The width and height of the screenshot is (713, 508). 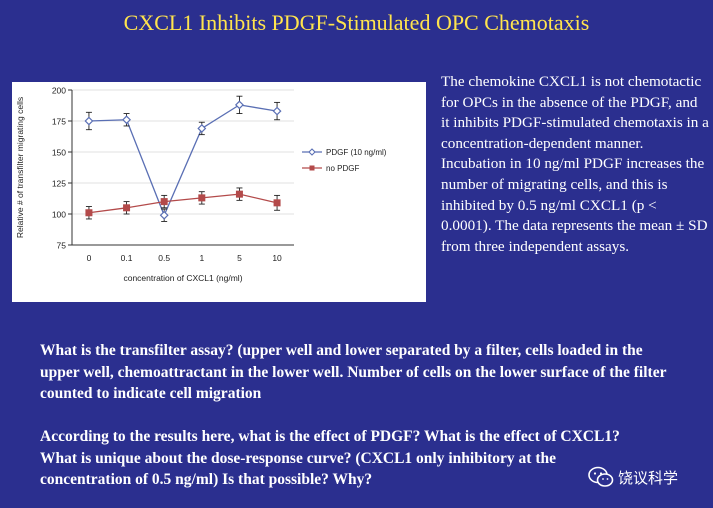 What do you see at coordinates (342, 168) in the screenshot?
I see `legend-label: no PDGF` at bounding box center [342, 168].